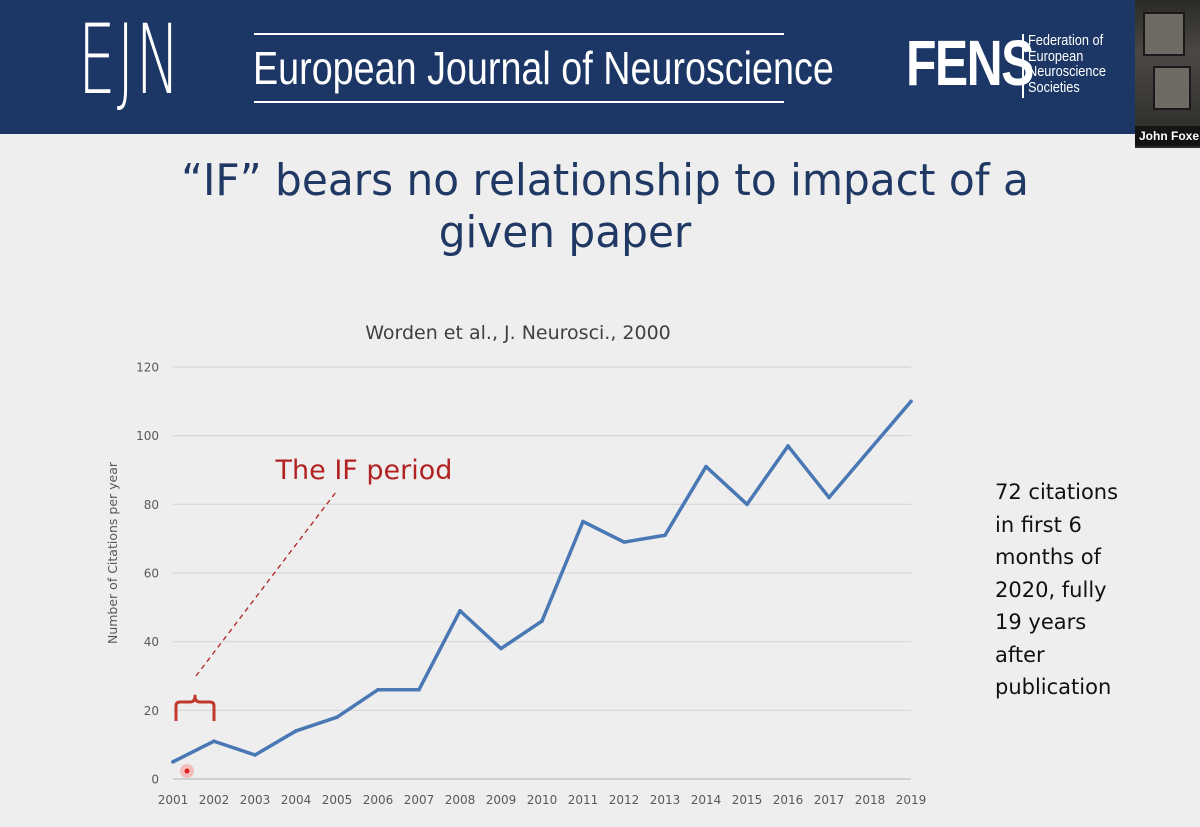  I want to click on journal-title: European Journal of Neuroscience, so click(543, 68).